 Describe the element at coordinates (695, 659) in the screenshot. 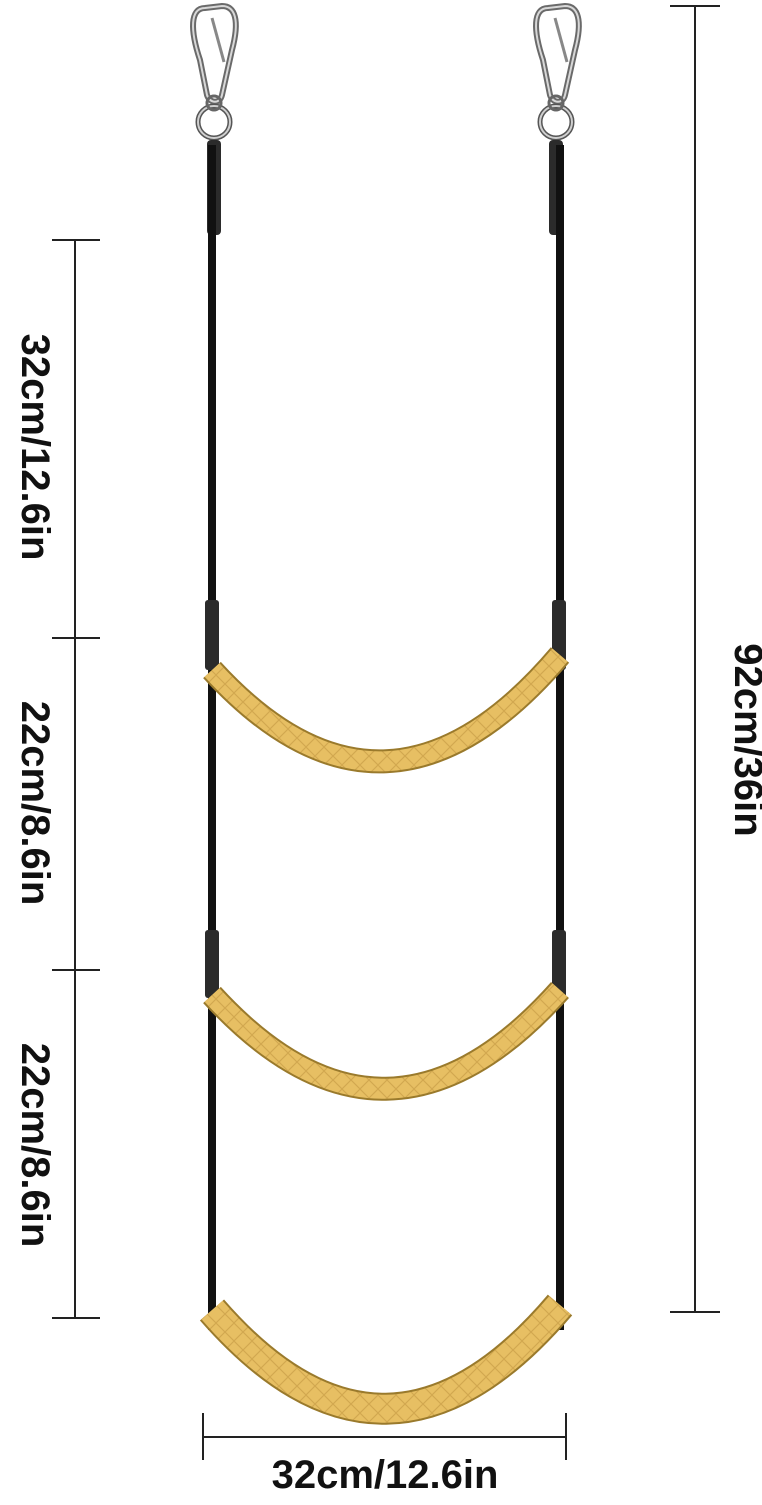

I see `right-dimension-line` at that location.